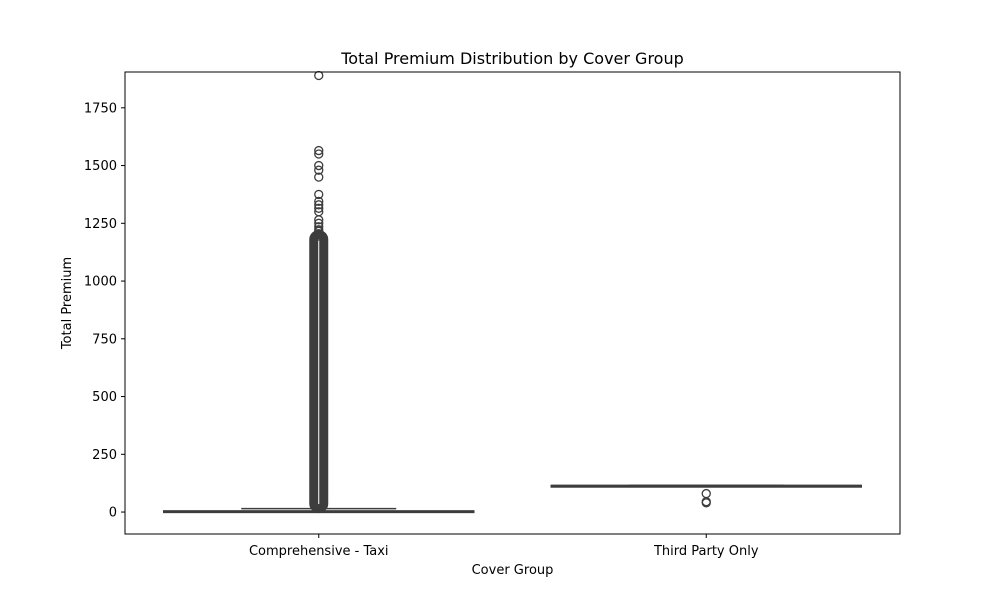 The width and height of the screenshot is (1000, 600). I want to click on box-group, so click(706, 496).